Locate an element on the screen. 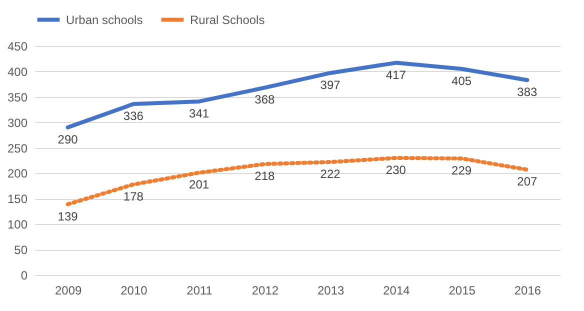 The width and height of the screenshot is (584, 311). data-label: 222 is located at coordinates (330, 174).